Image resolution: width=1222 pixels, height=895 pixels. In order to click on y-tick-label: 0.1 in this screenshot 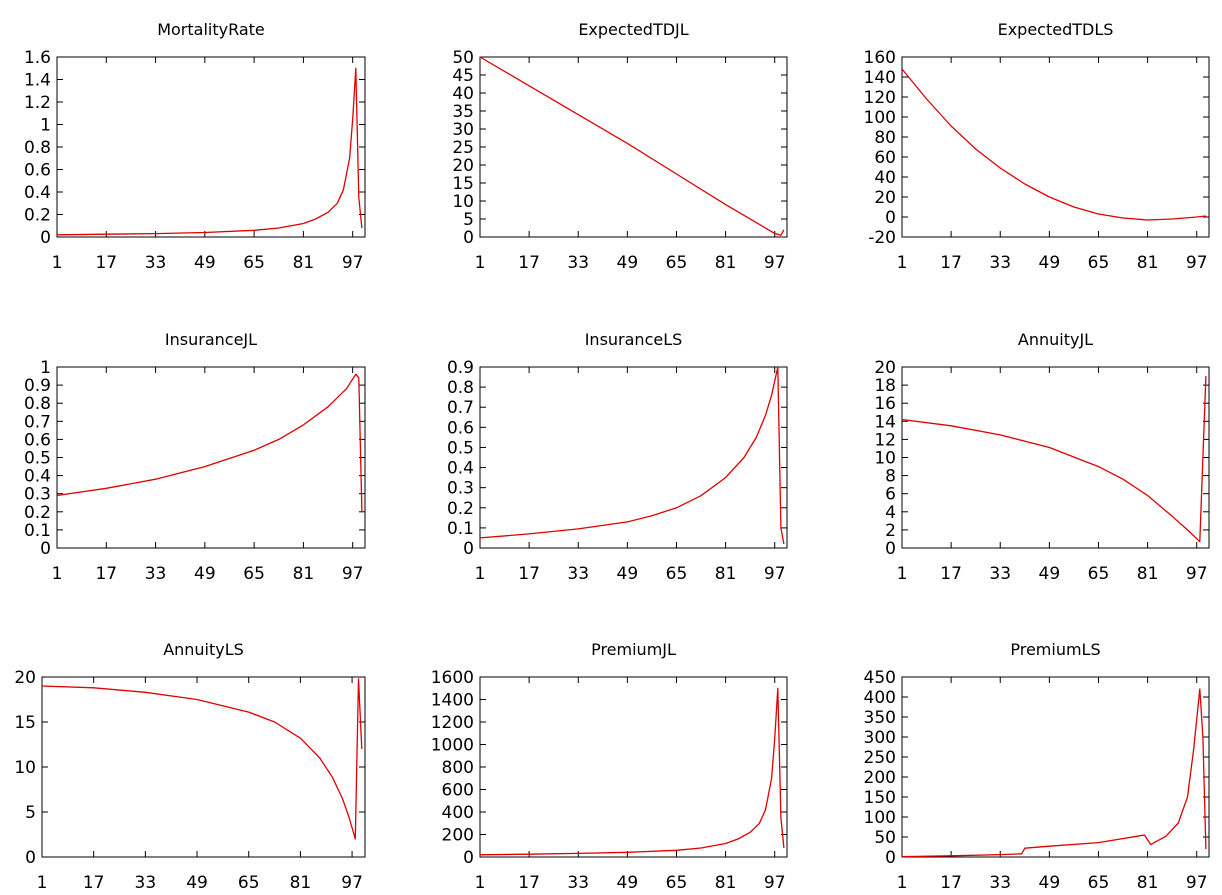, I will do `click(460, 529)`.